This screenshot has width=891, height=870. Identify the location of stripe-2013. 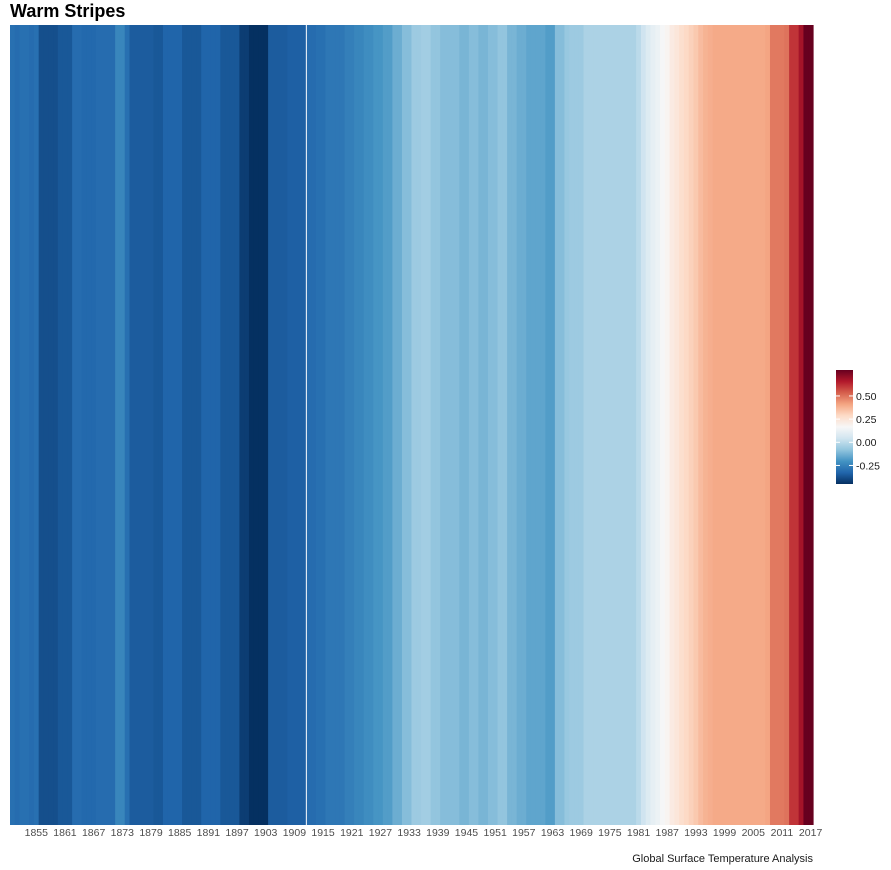
(792, 425).